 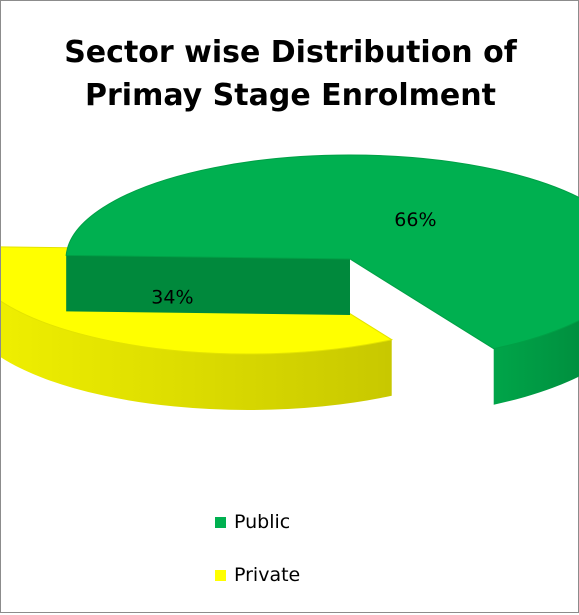 What do you see at coordinates (290, 52) in the screenshot?
I see `chart-title-line-1: Sector wise Distribution of` at bounding box center [290, 52].